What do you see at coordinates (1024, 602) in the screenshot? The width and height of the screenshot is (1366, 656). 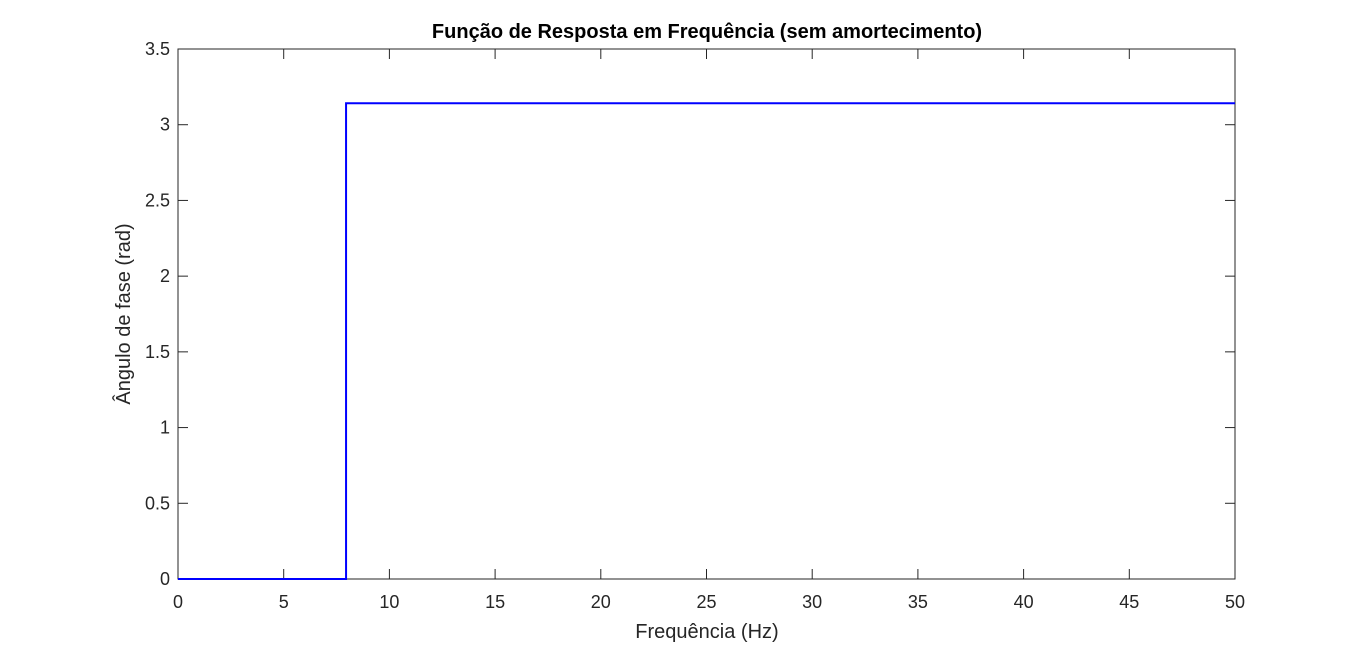 I see `x-tick-label: 40` at bounding box center [1024, 602].